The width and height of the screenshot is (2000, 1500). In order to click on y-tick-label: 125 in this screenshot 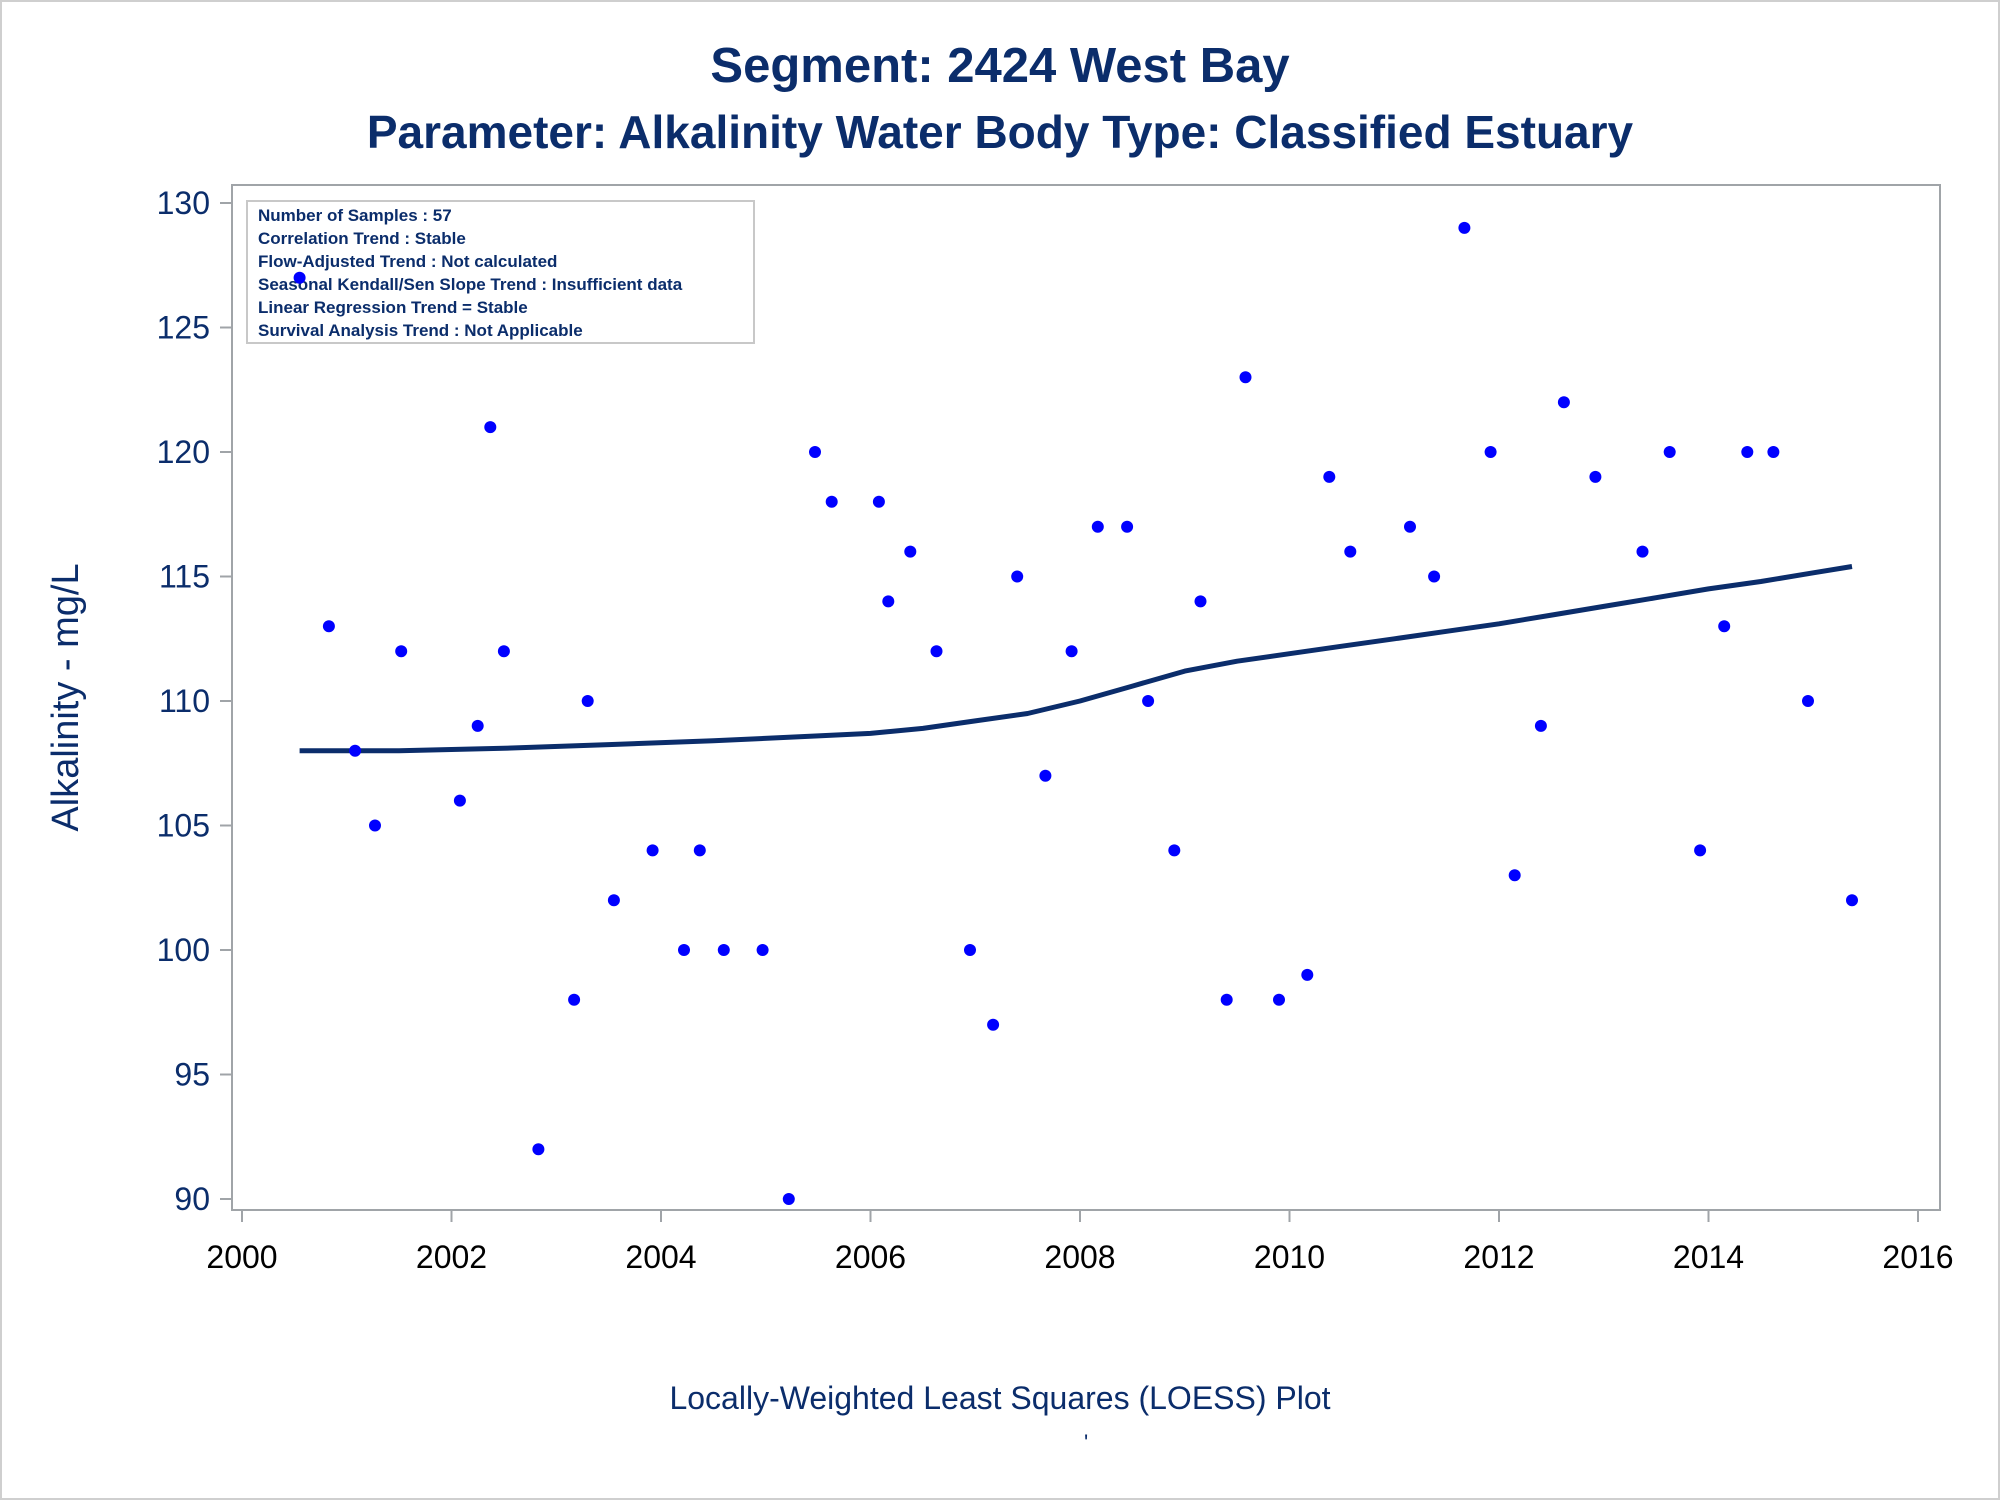, I will do `click(183, 328)`.